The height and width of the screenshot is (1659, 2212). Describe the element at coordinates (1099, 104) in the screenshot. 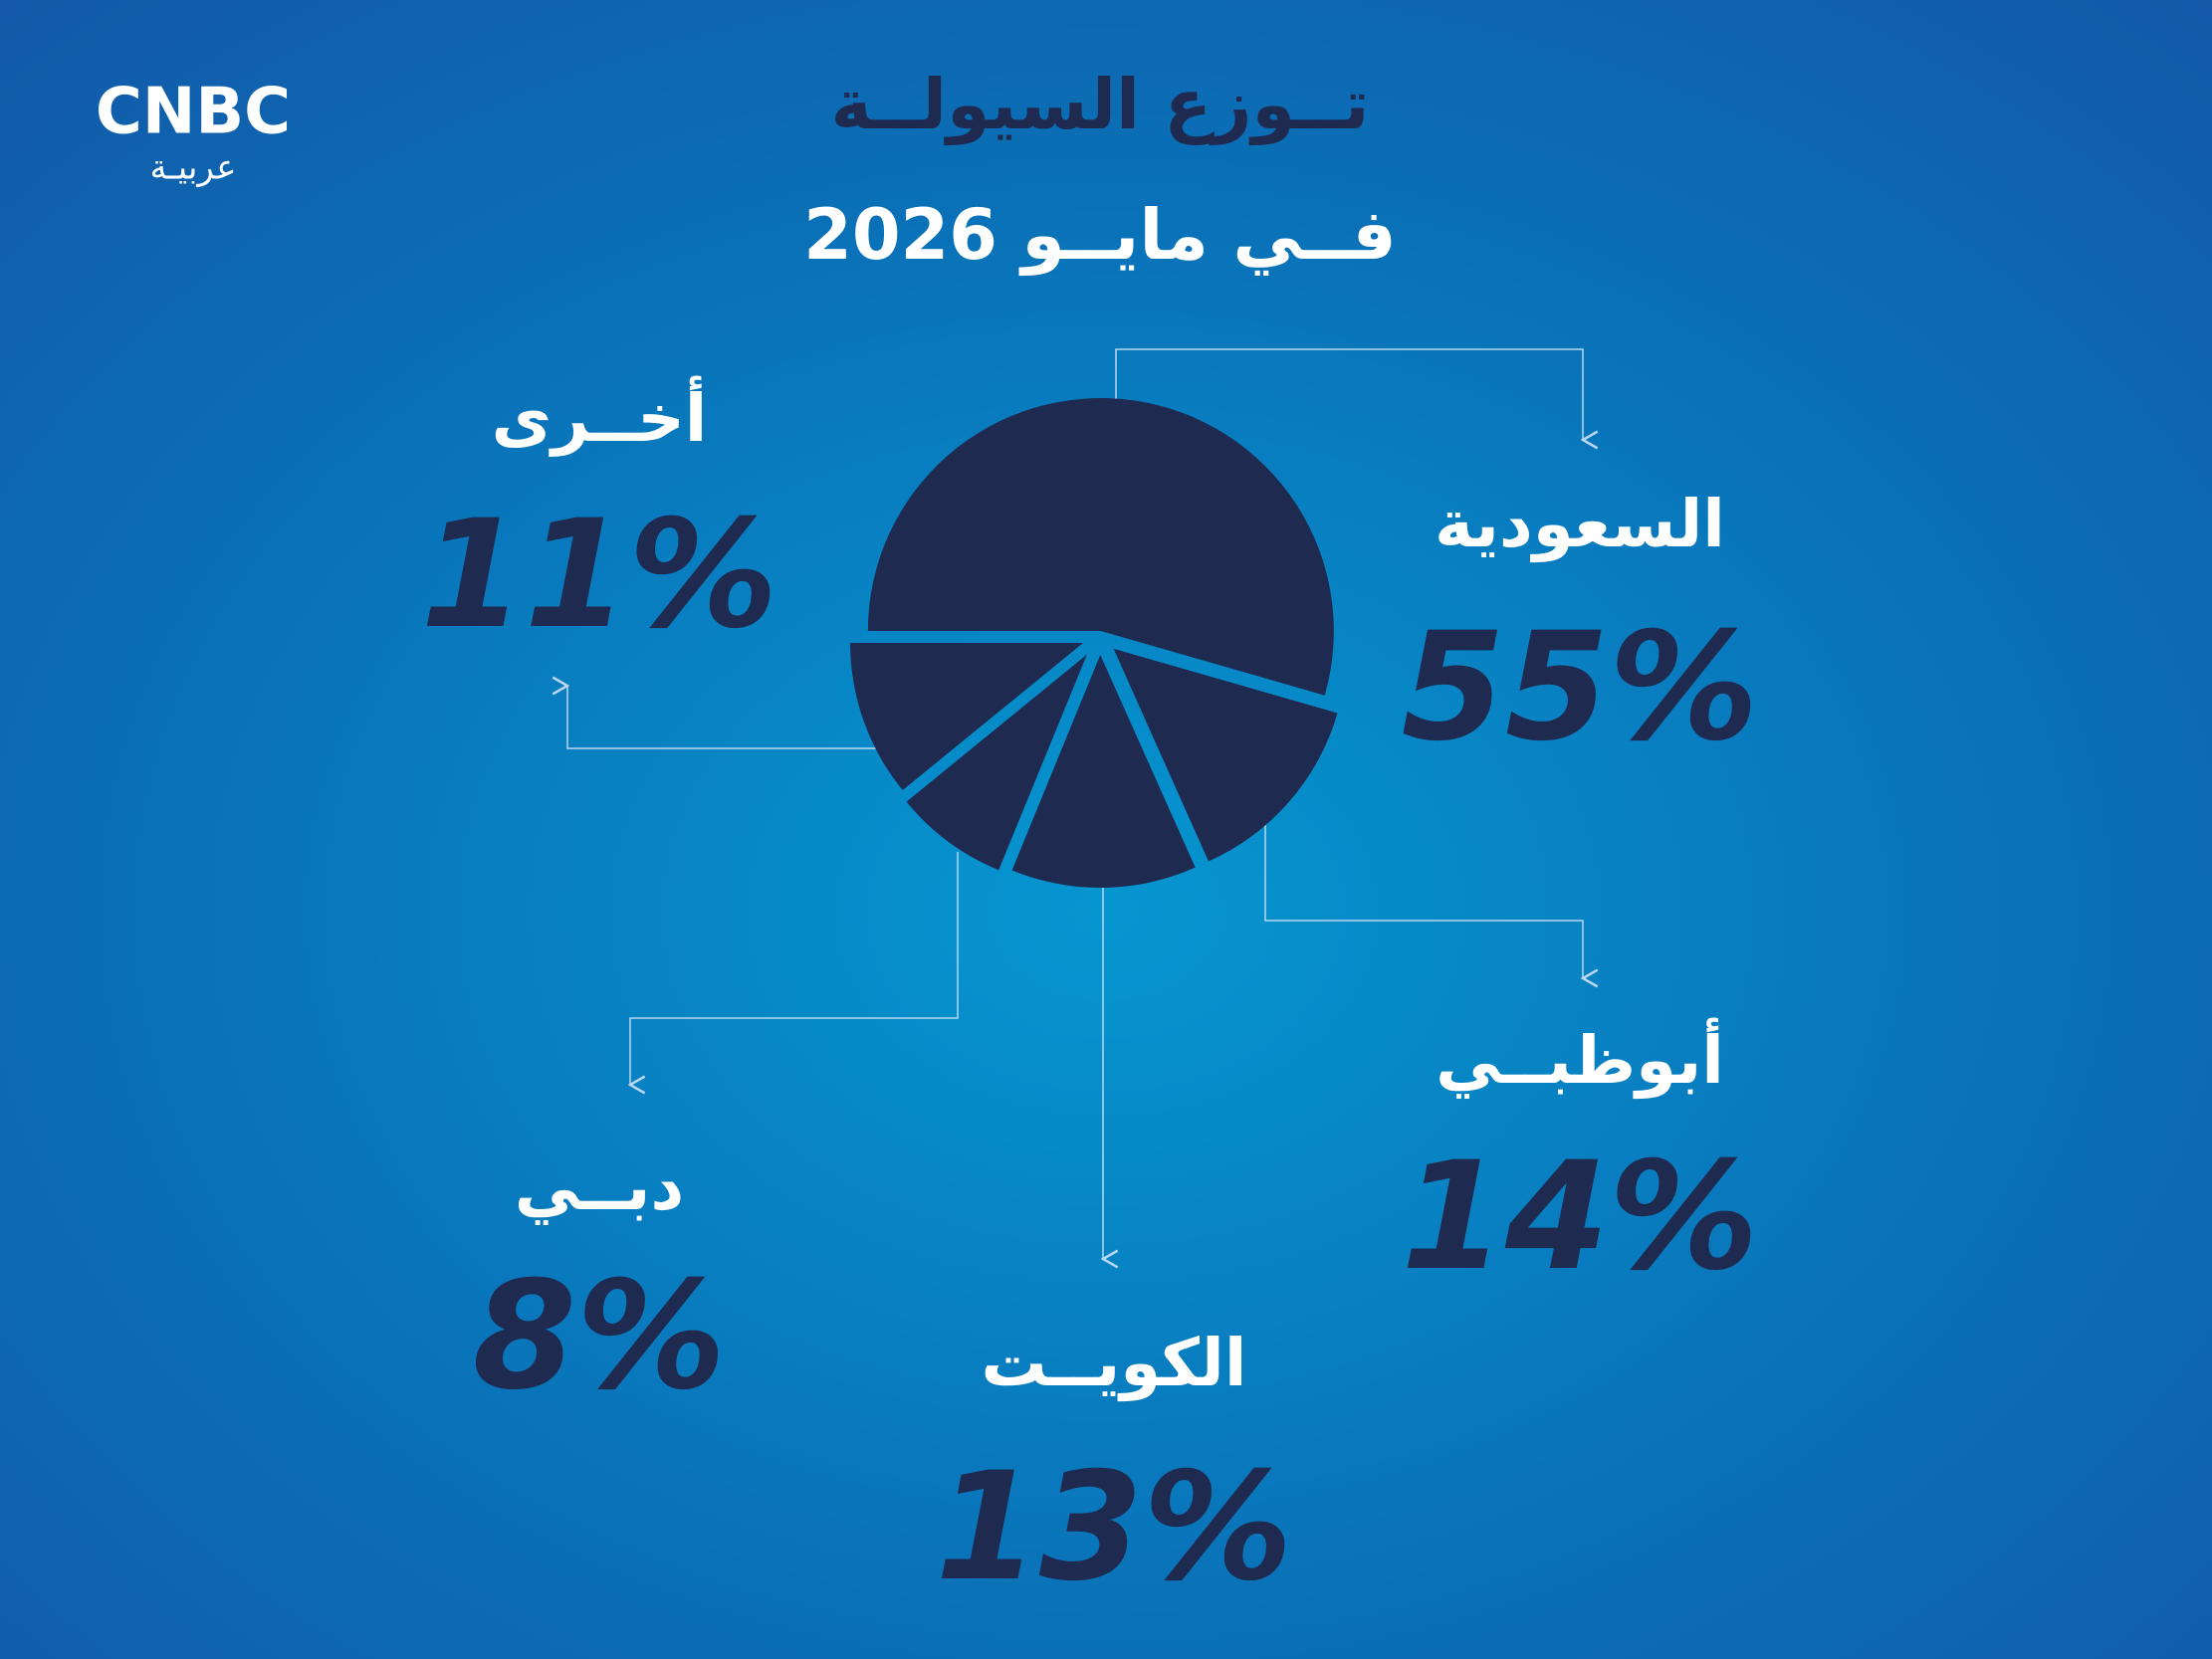

I see `chart-title: تــوزع السيولــة` at that location.